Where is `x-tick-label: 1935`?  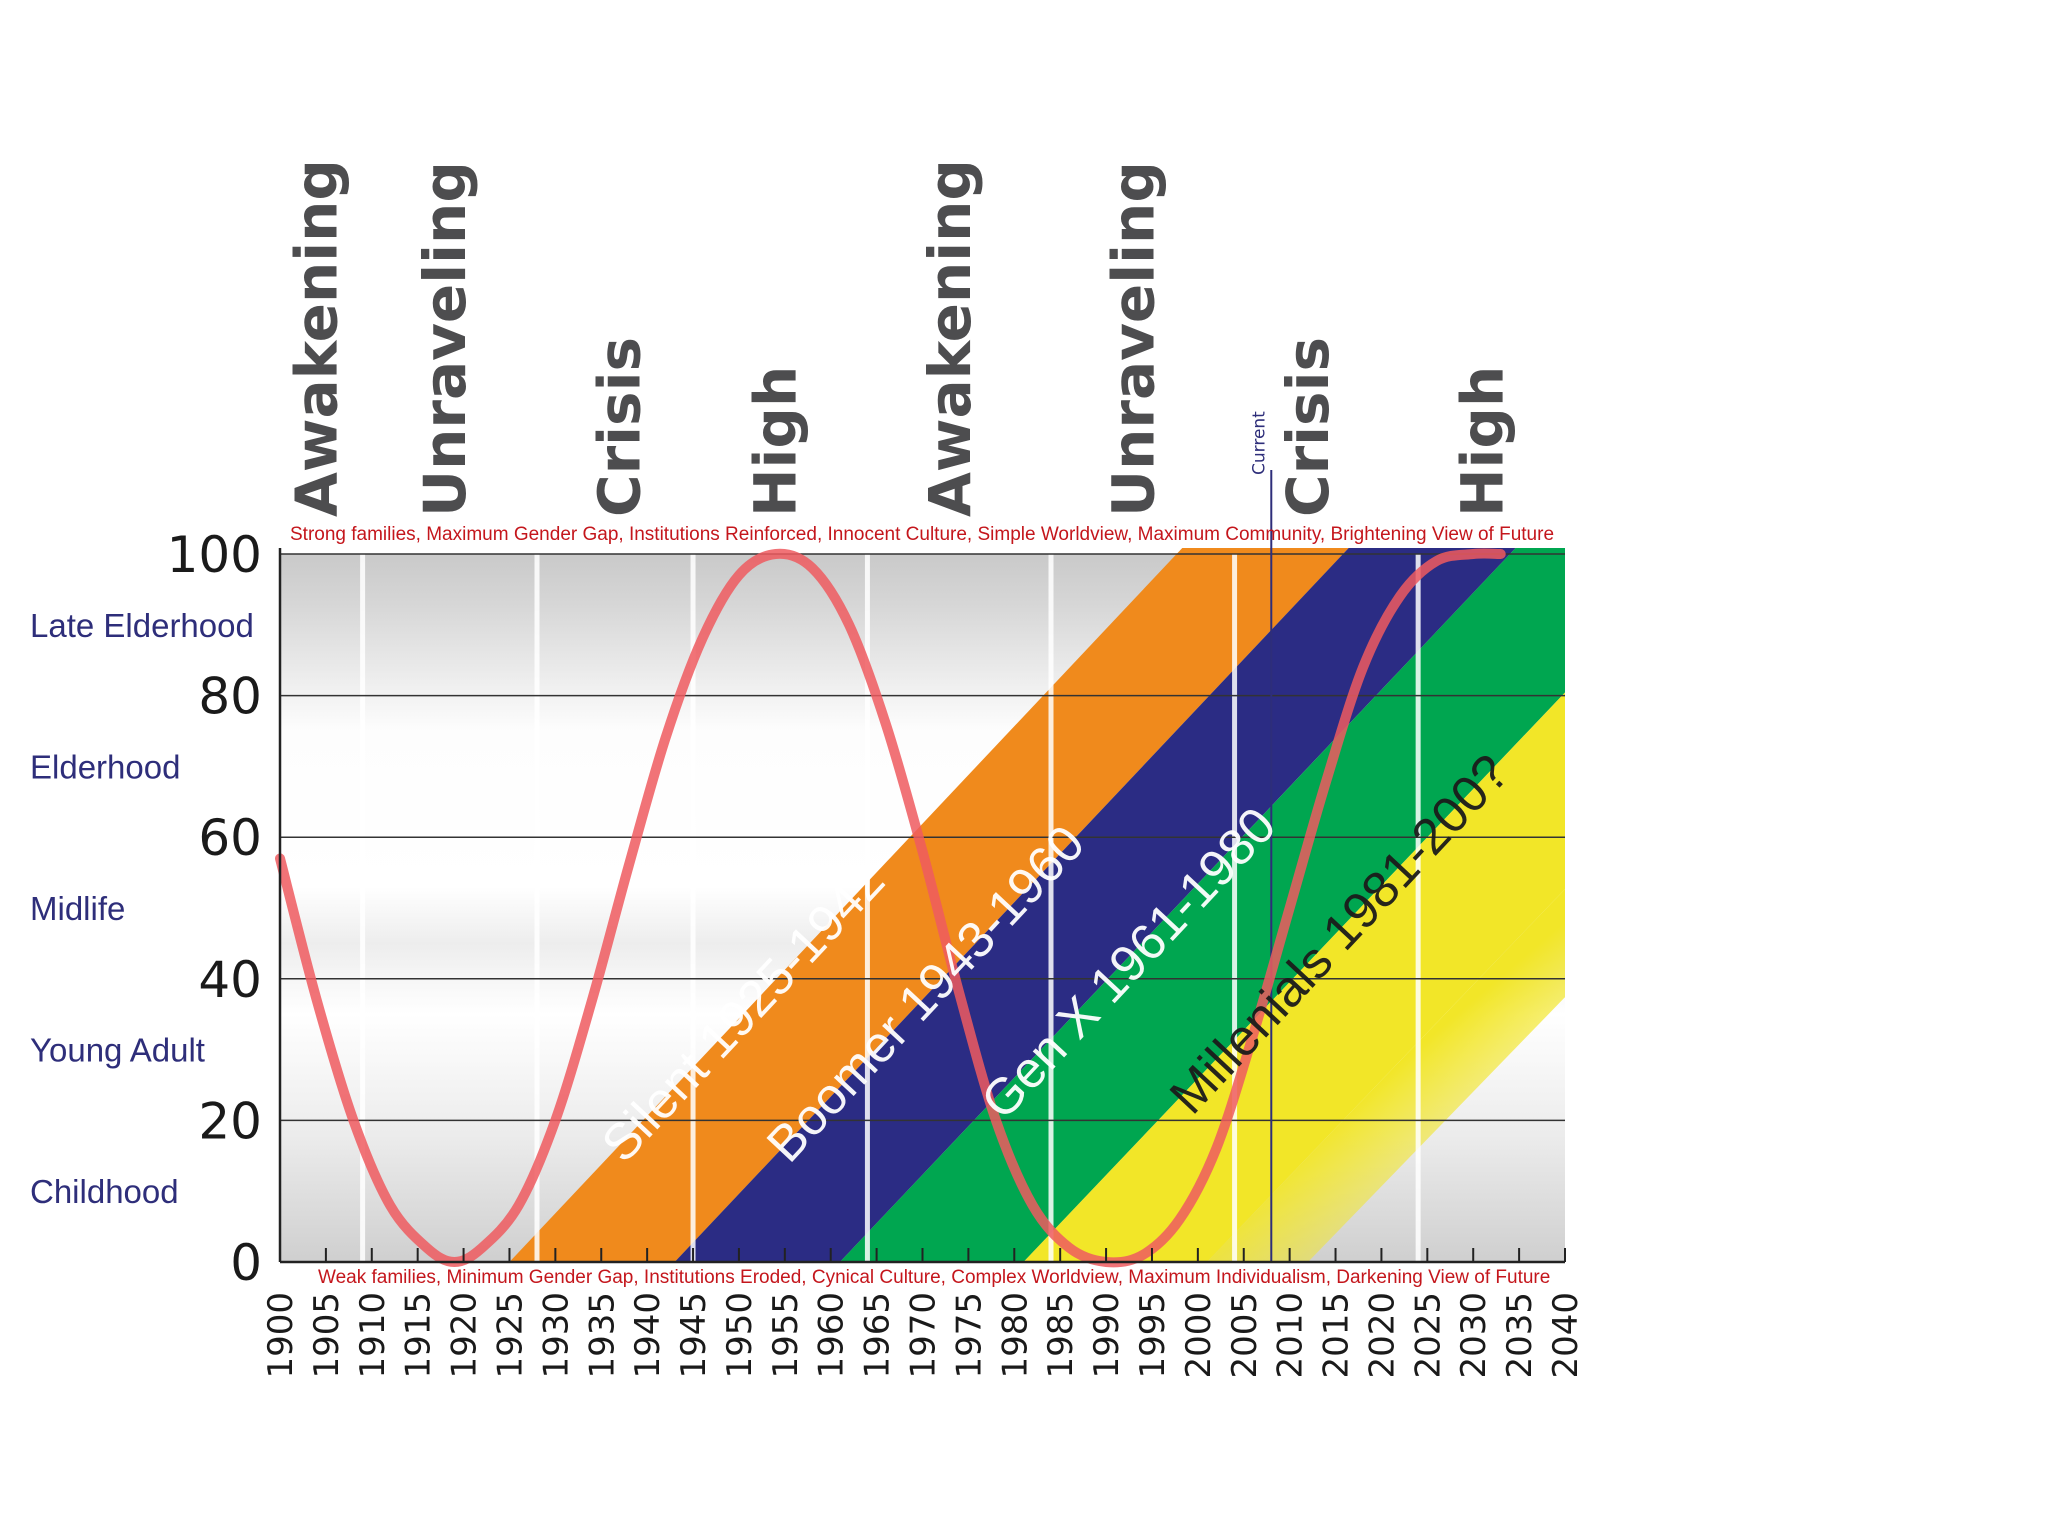
x-tick-label: 1935 is located at coordinates (602, 1335).